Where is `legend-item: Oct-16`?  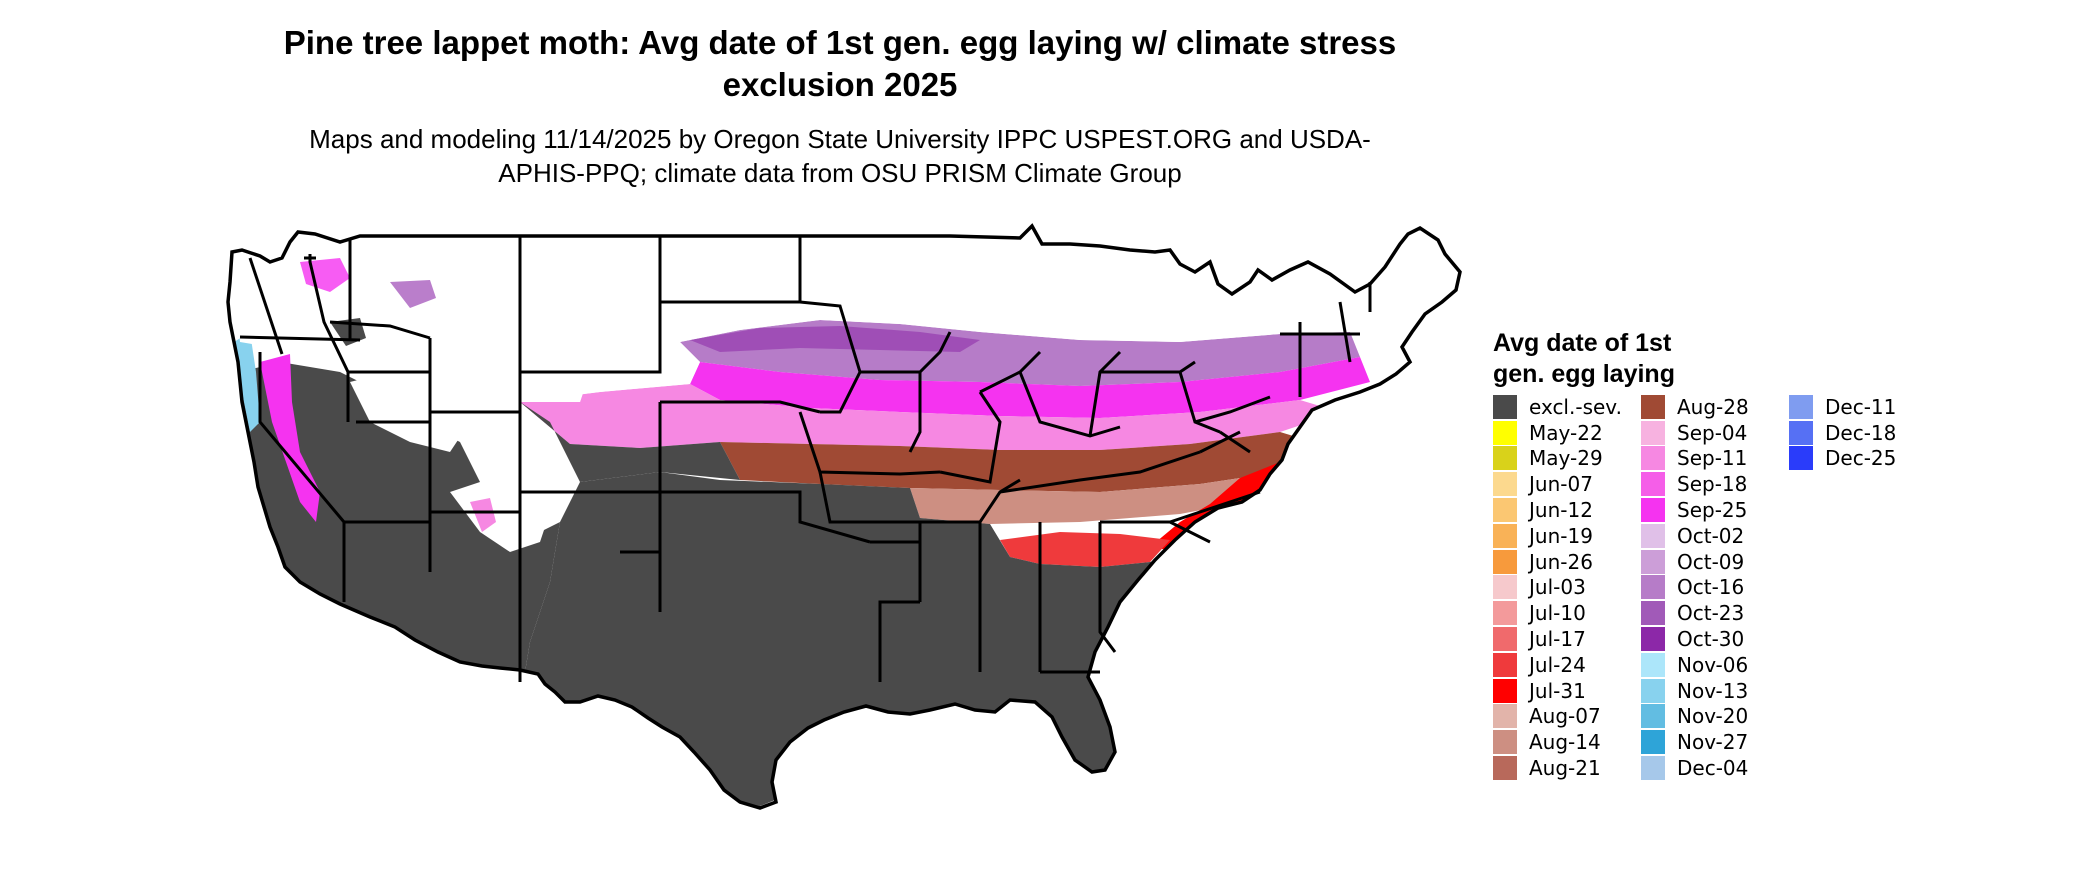 legend-item: Oct-16 is located at coordinates (1715, 588).